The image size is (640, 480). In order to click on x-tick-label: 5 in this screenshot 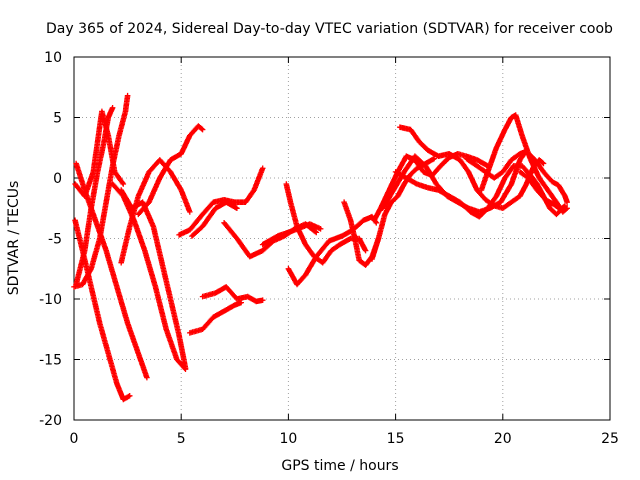, I will do `click(181, 439)`.